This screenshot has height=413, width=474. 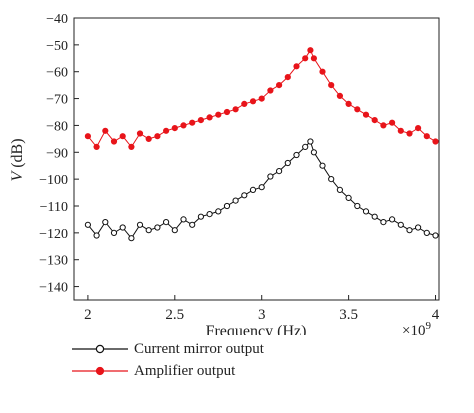 What do you see at coordinates (436, 315) in the screenshot?
I see `x-tick-label: 4` at bounding box center [436, 315].